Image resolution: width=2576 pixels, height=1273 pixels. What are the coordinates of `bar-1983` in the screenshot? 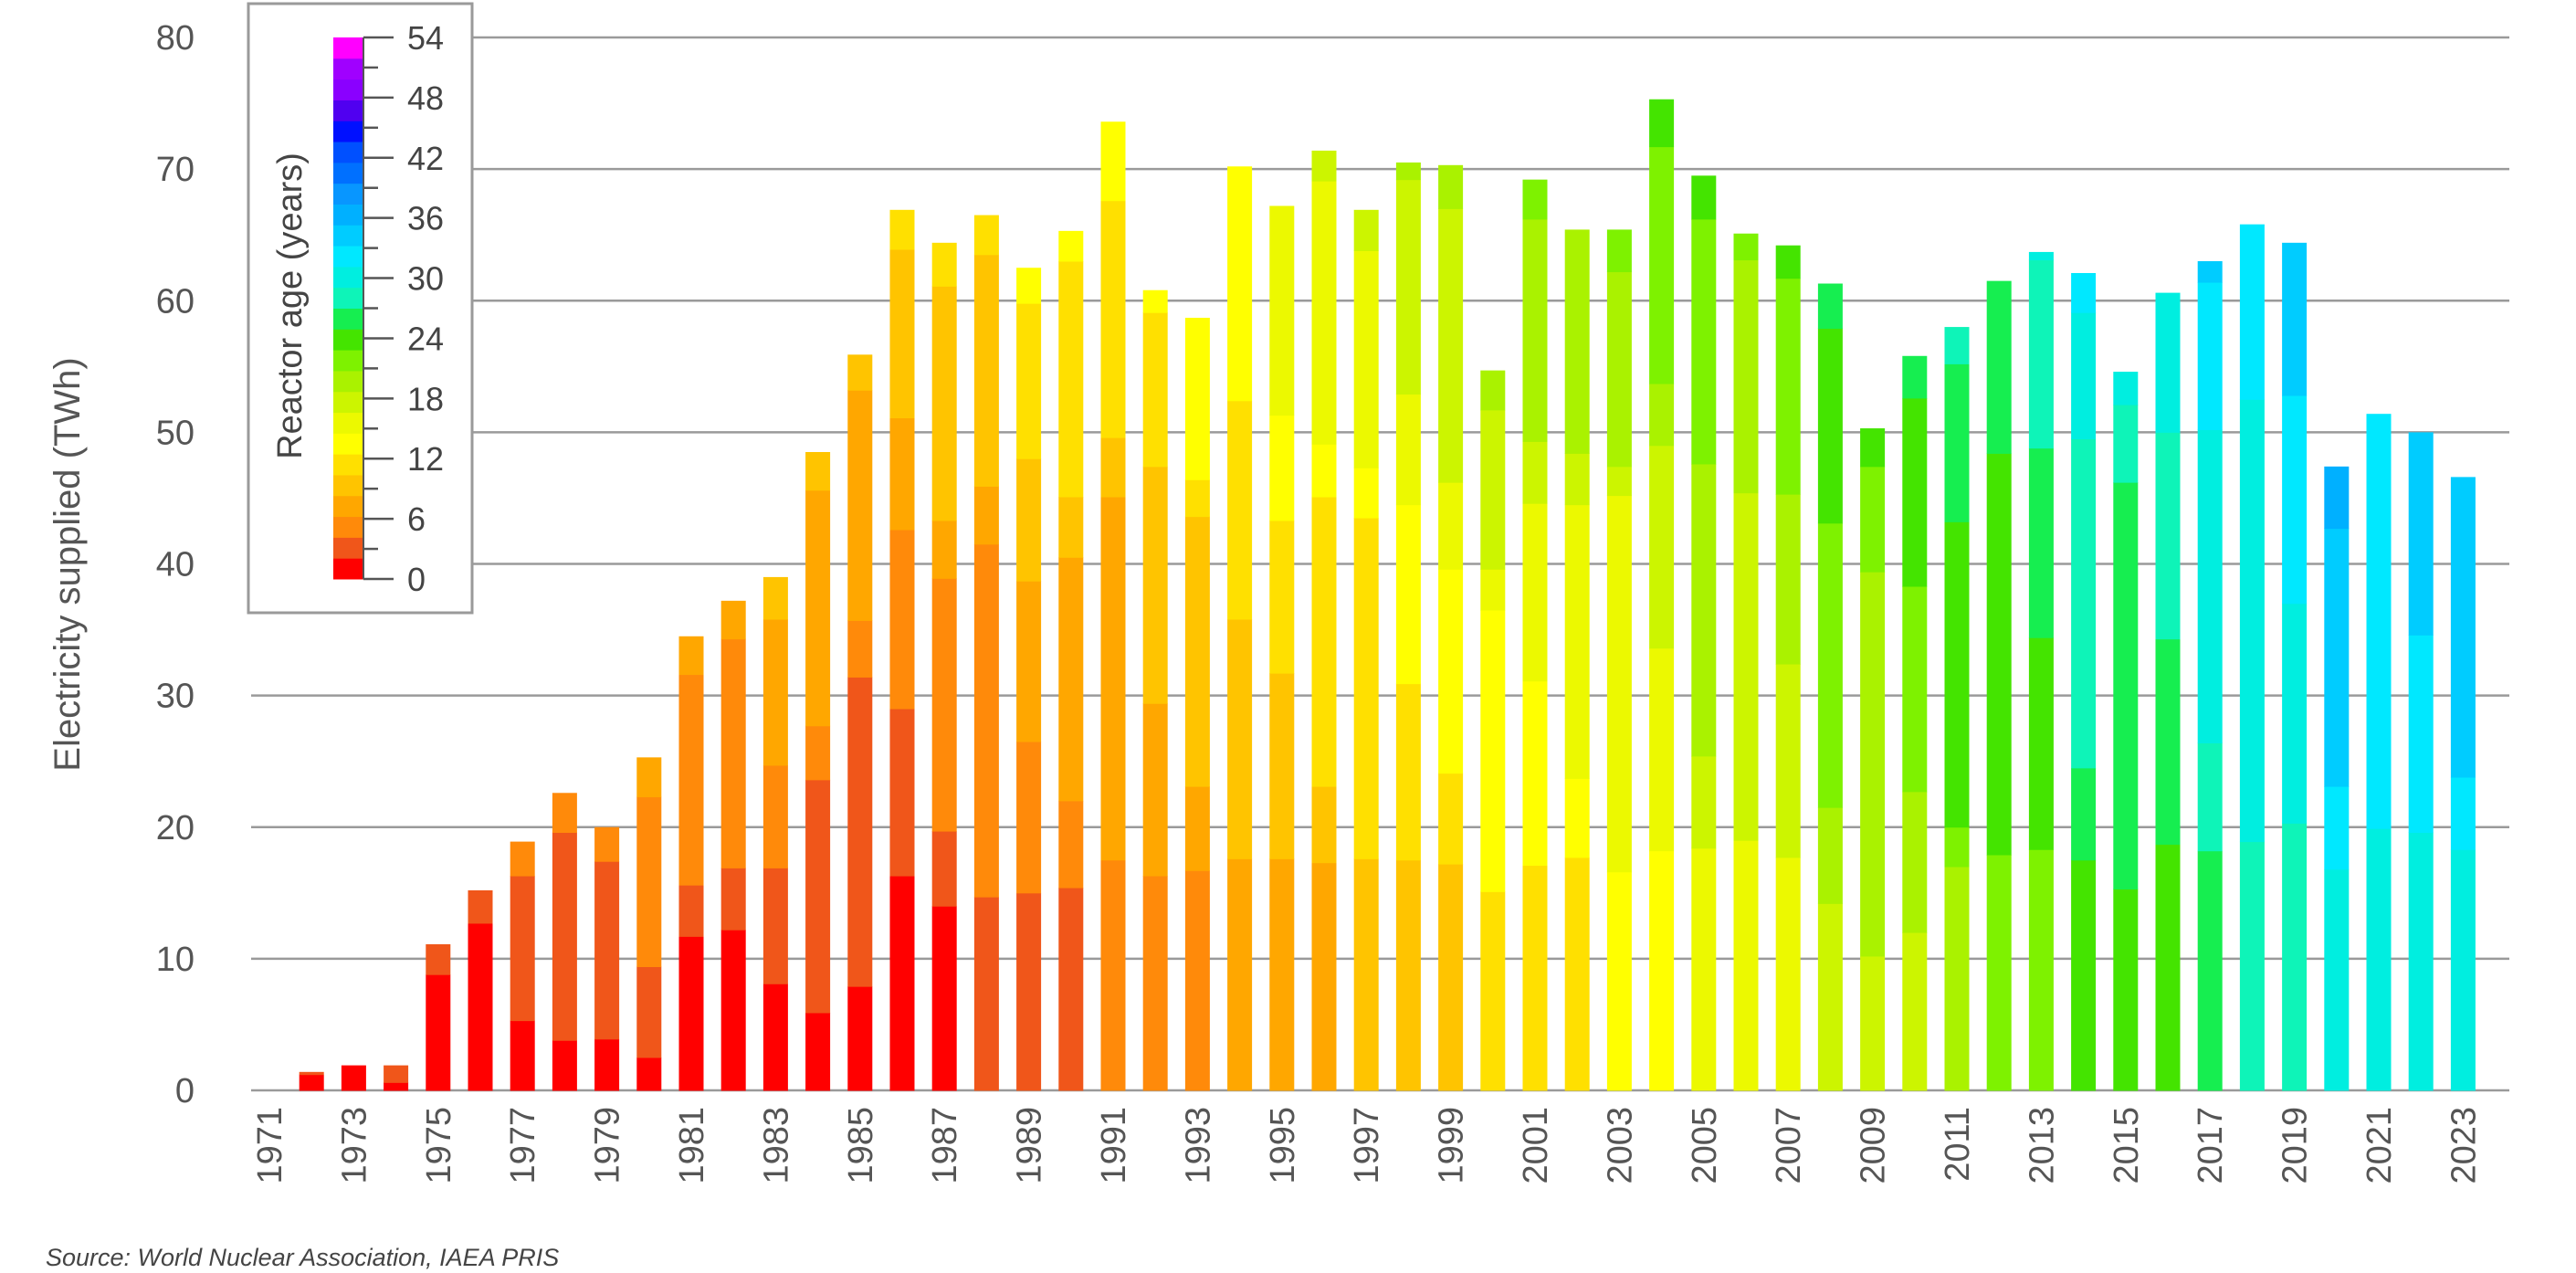 It's located at (775, 833).